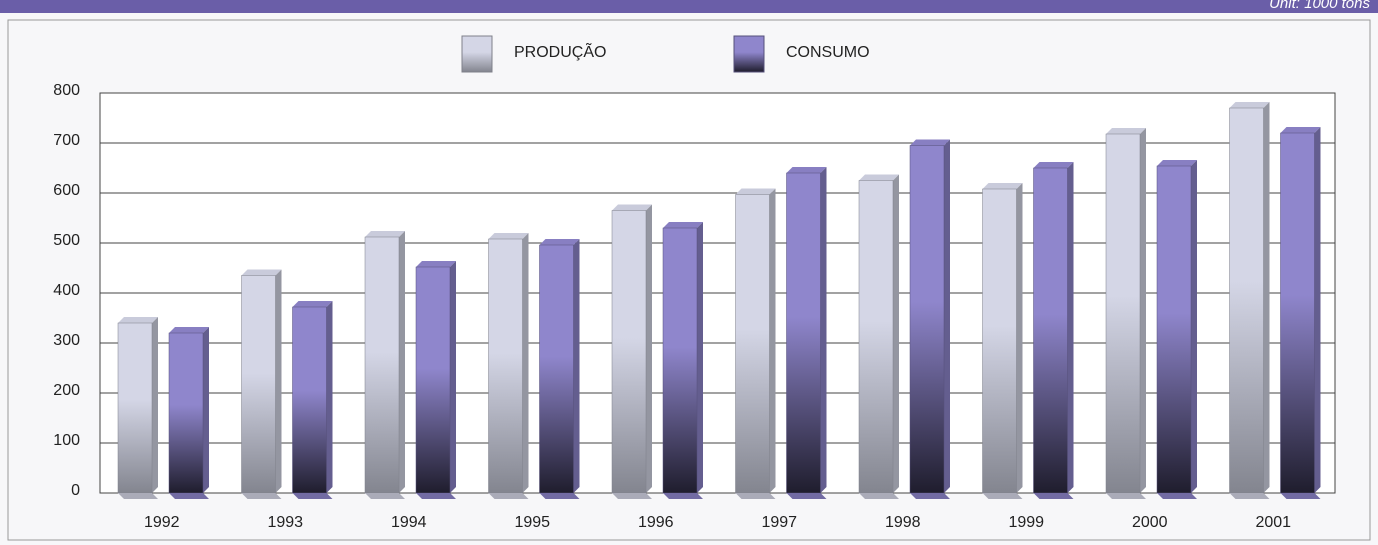 This screenshot has width=1378, height=545. I want to click on x-tick-label: 2000, so click(1150, 522).